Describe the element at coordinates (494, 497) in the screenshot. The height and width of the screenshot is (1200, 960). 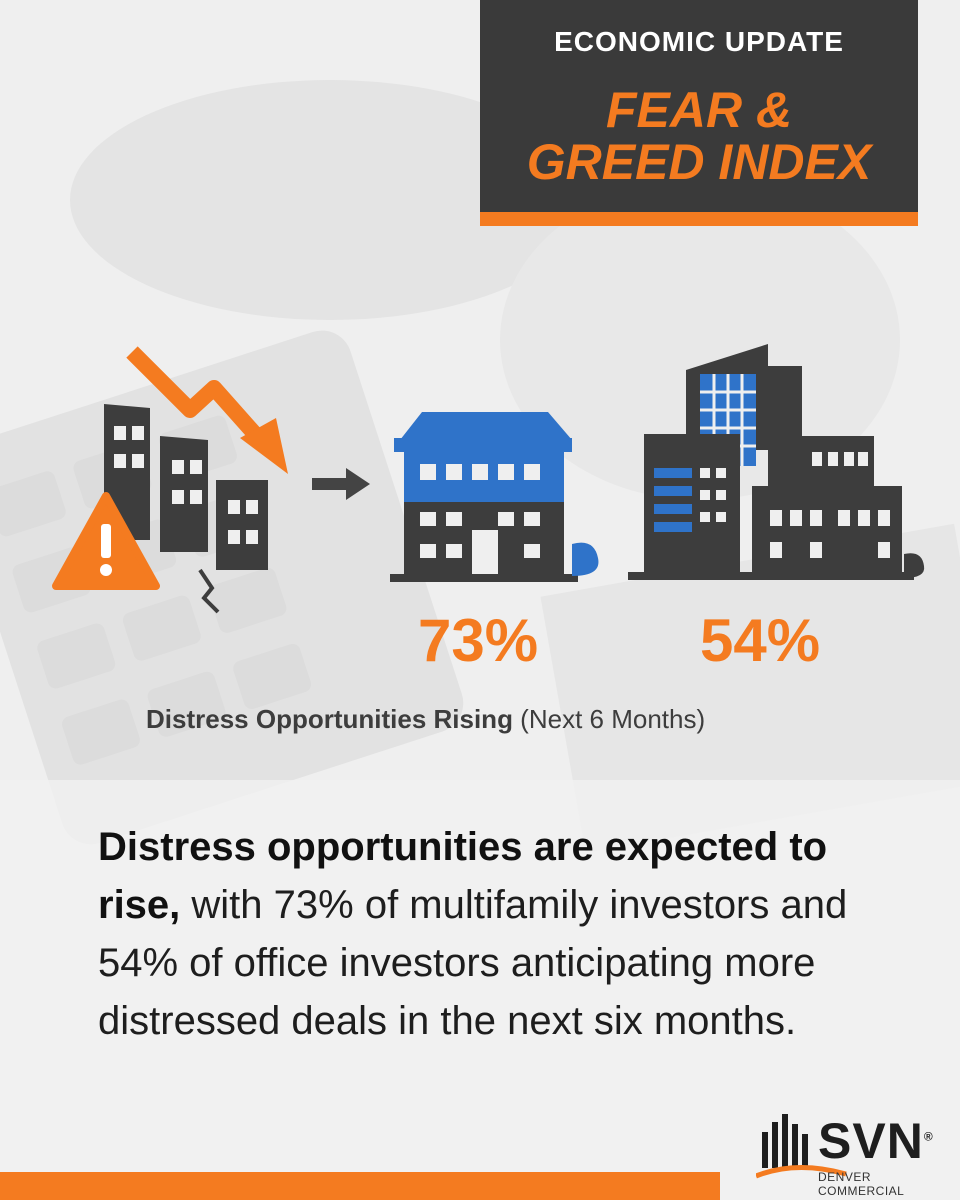
I see `multifamily-building-icon` at that location.